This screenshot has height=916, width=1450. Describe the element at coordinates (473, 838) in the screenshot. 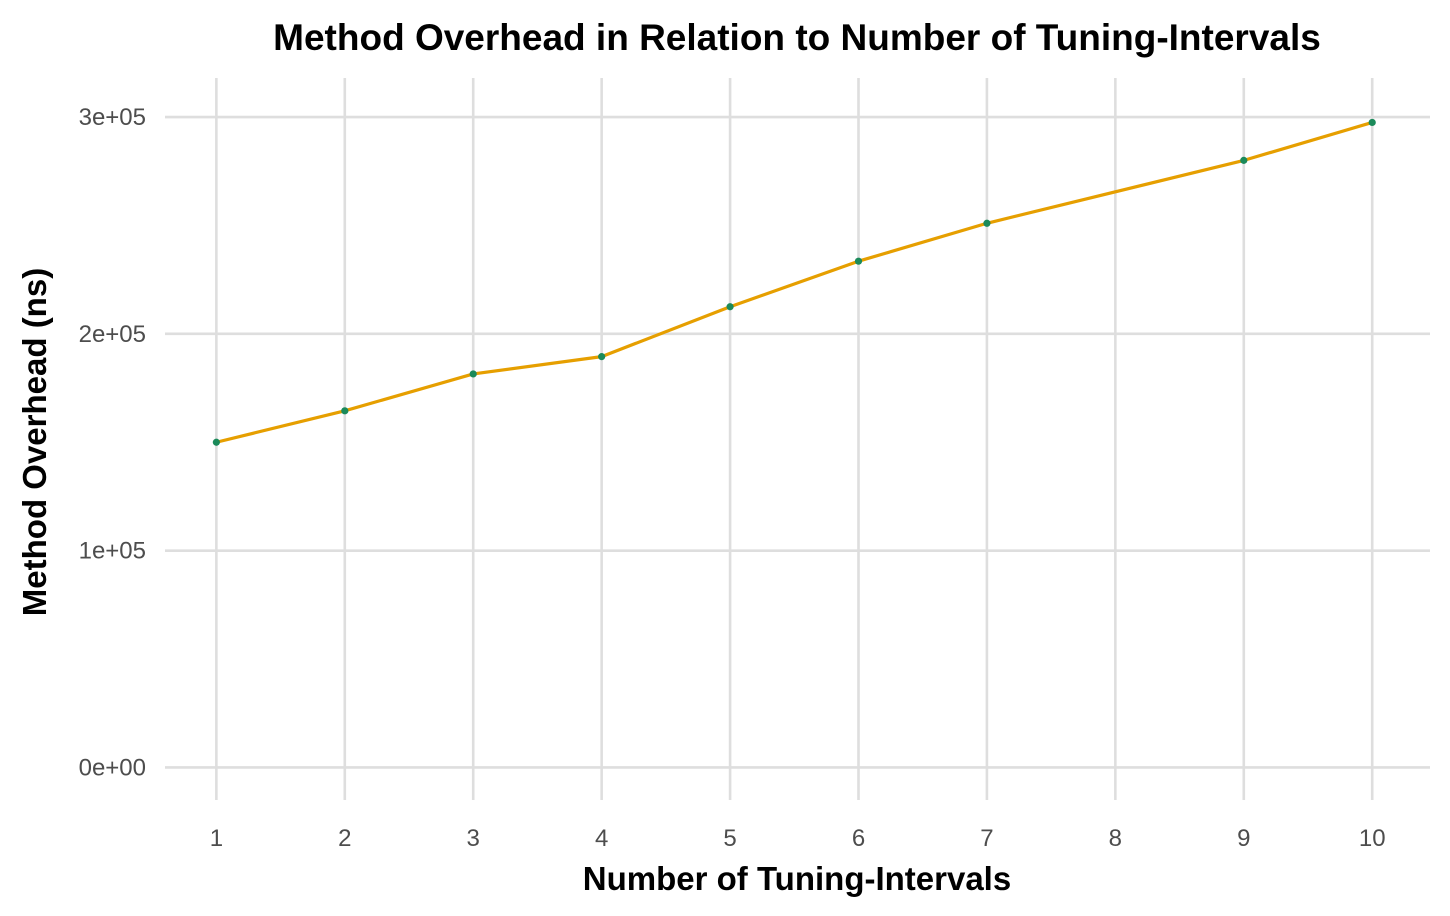

I see `x-tick-label: 3` at that location.